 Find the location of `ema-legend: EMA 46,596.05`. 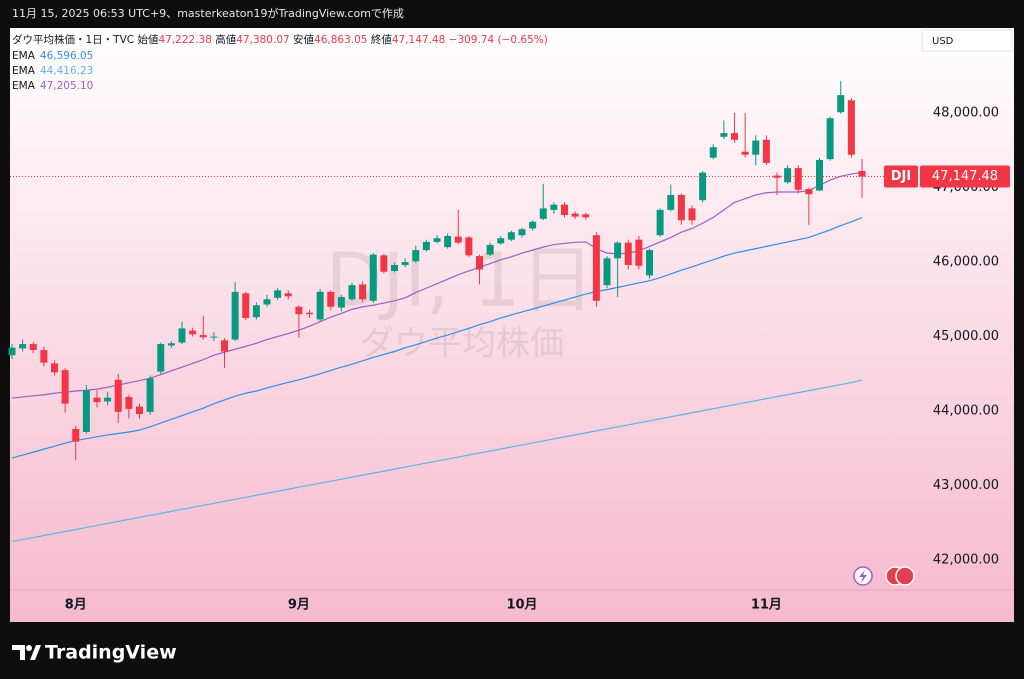

ema-legend: EMA 46,596.05 is located at coordinates (52, 56).